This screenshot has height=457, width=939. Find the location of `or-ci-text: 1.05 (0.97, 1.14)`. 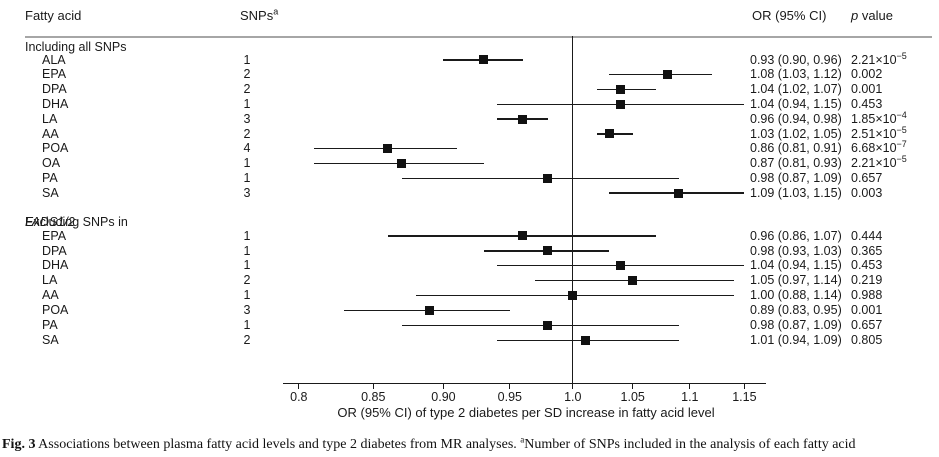

or-ci-text: 1.05 (0.97, 1.14) is located at coordinates (796, 280).